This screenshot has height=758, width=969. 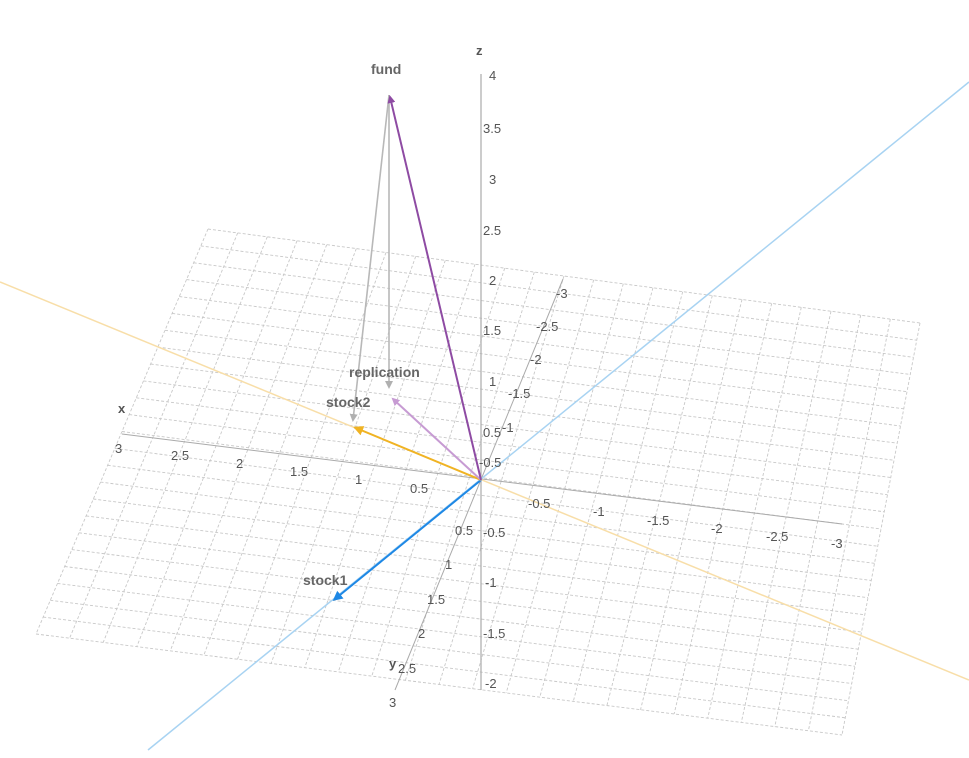 I want to click on z-tick-label: 1.5, so click(x=492, y=330).